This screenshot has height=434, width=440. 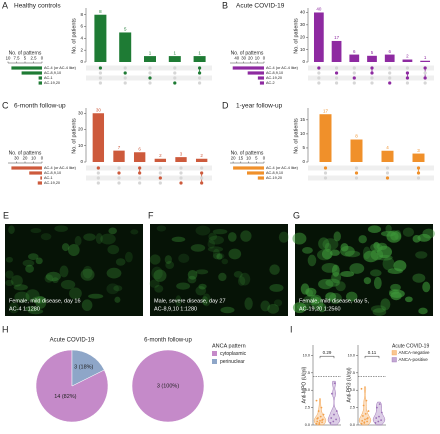 I want to click on bar-label: 3, so click(x=418, y=150).